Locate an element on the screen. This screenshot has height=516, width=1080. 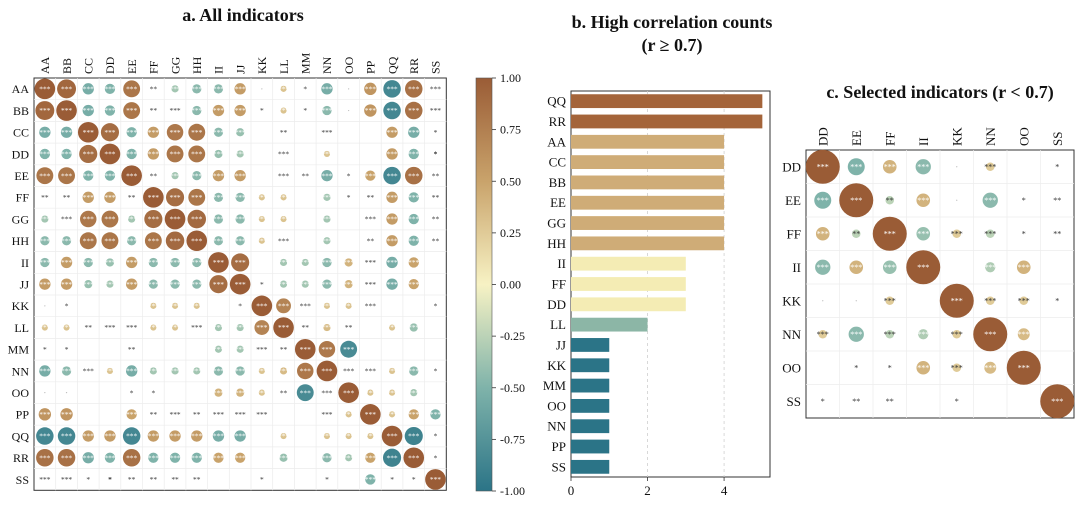
panel-a-row-label: EE is located at coordinates (21, 176).